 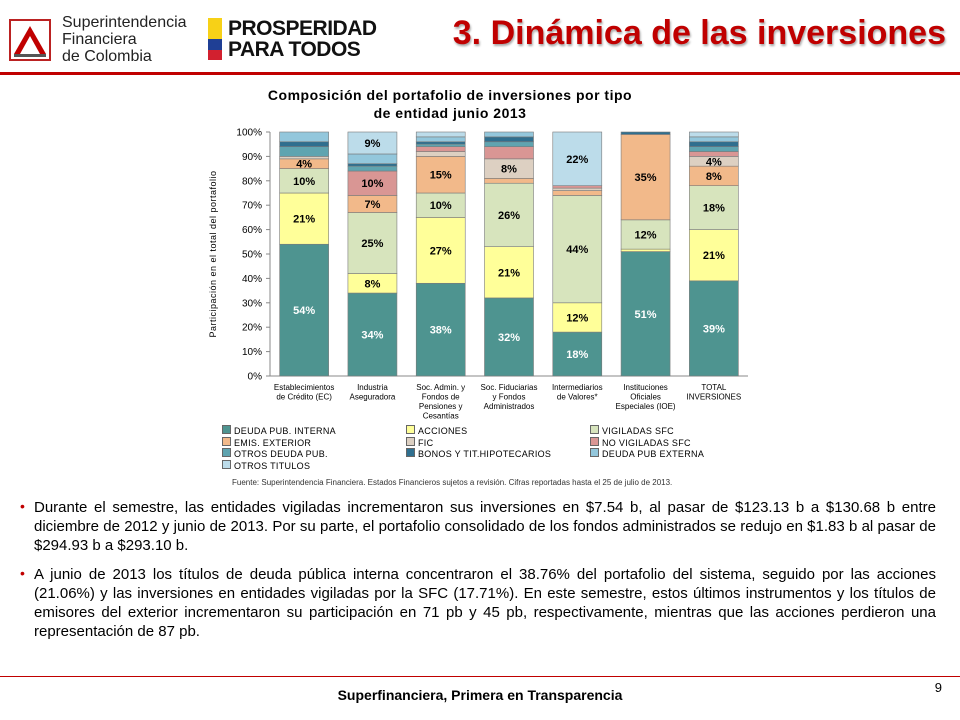 What do you see at coordinates (302, 28) in the screenshot?
I see `slogan-line: PROSPERIDAD` at bounding box center [302, 28].